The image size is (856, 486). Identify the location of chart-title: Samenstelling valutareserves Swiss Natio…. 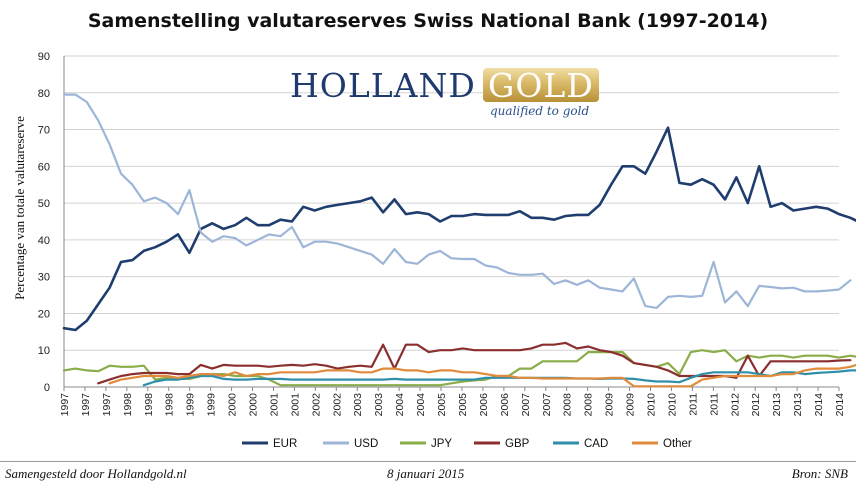
(428, 21).